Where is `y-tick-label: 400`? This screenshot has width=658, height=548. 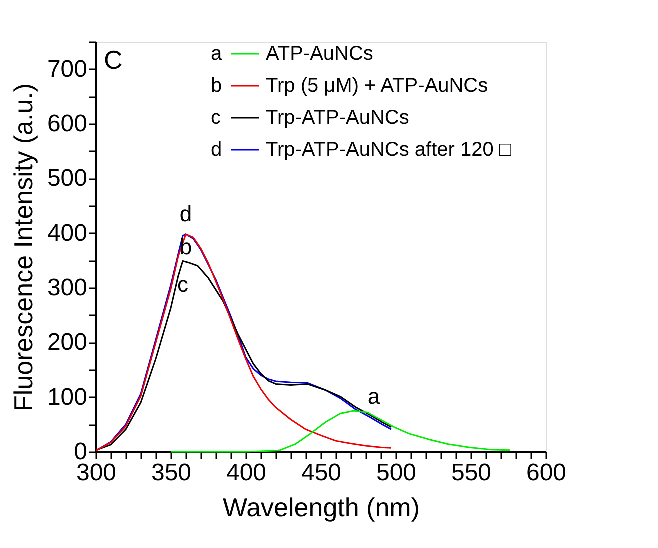 y-tick-label: 400 is located at coordinates (67, 233).